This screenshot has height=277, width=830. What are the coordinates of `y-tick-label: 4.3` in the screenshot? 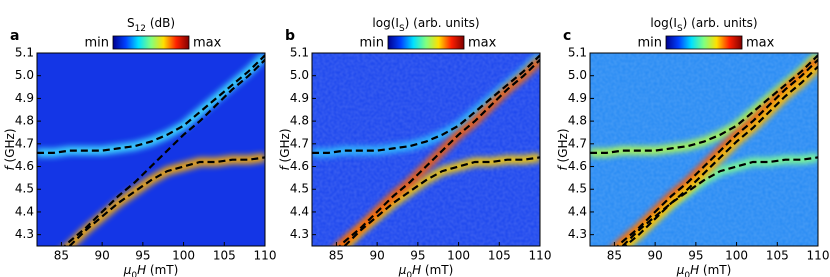 It's located at (24, 234).